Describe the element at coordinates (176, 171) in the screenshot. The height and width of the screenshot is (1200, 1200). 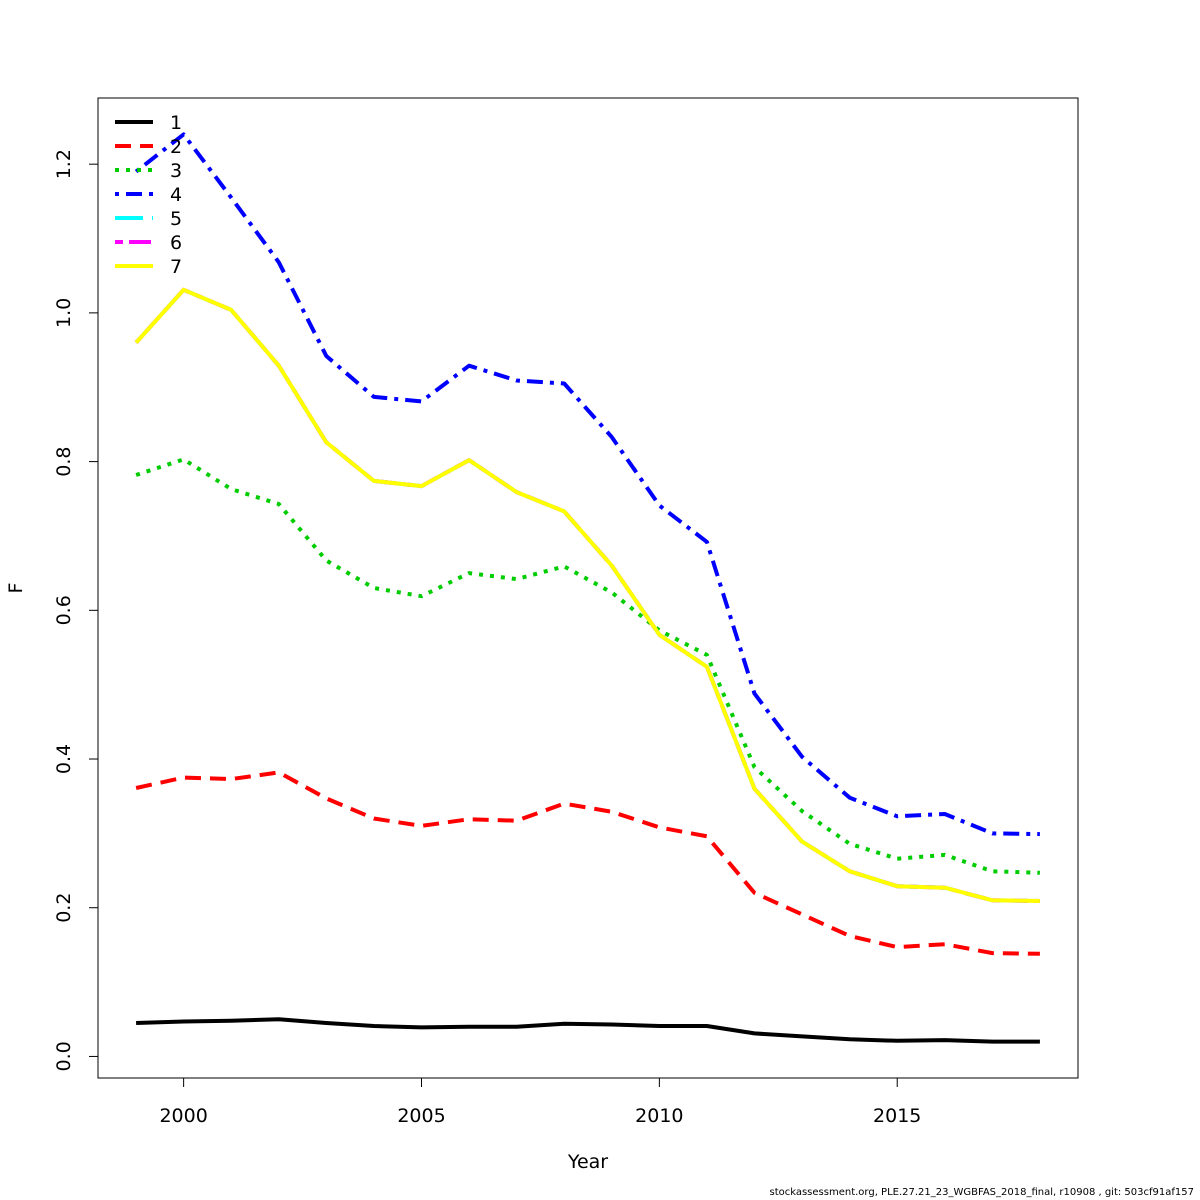
I see `legend-label-3: 3` at that location.